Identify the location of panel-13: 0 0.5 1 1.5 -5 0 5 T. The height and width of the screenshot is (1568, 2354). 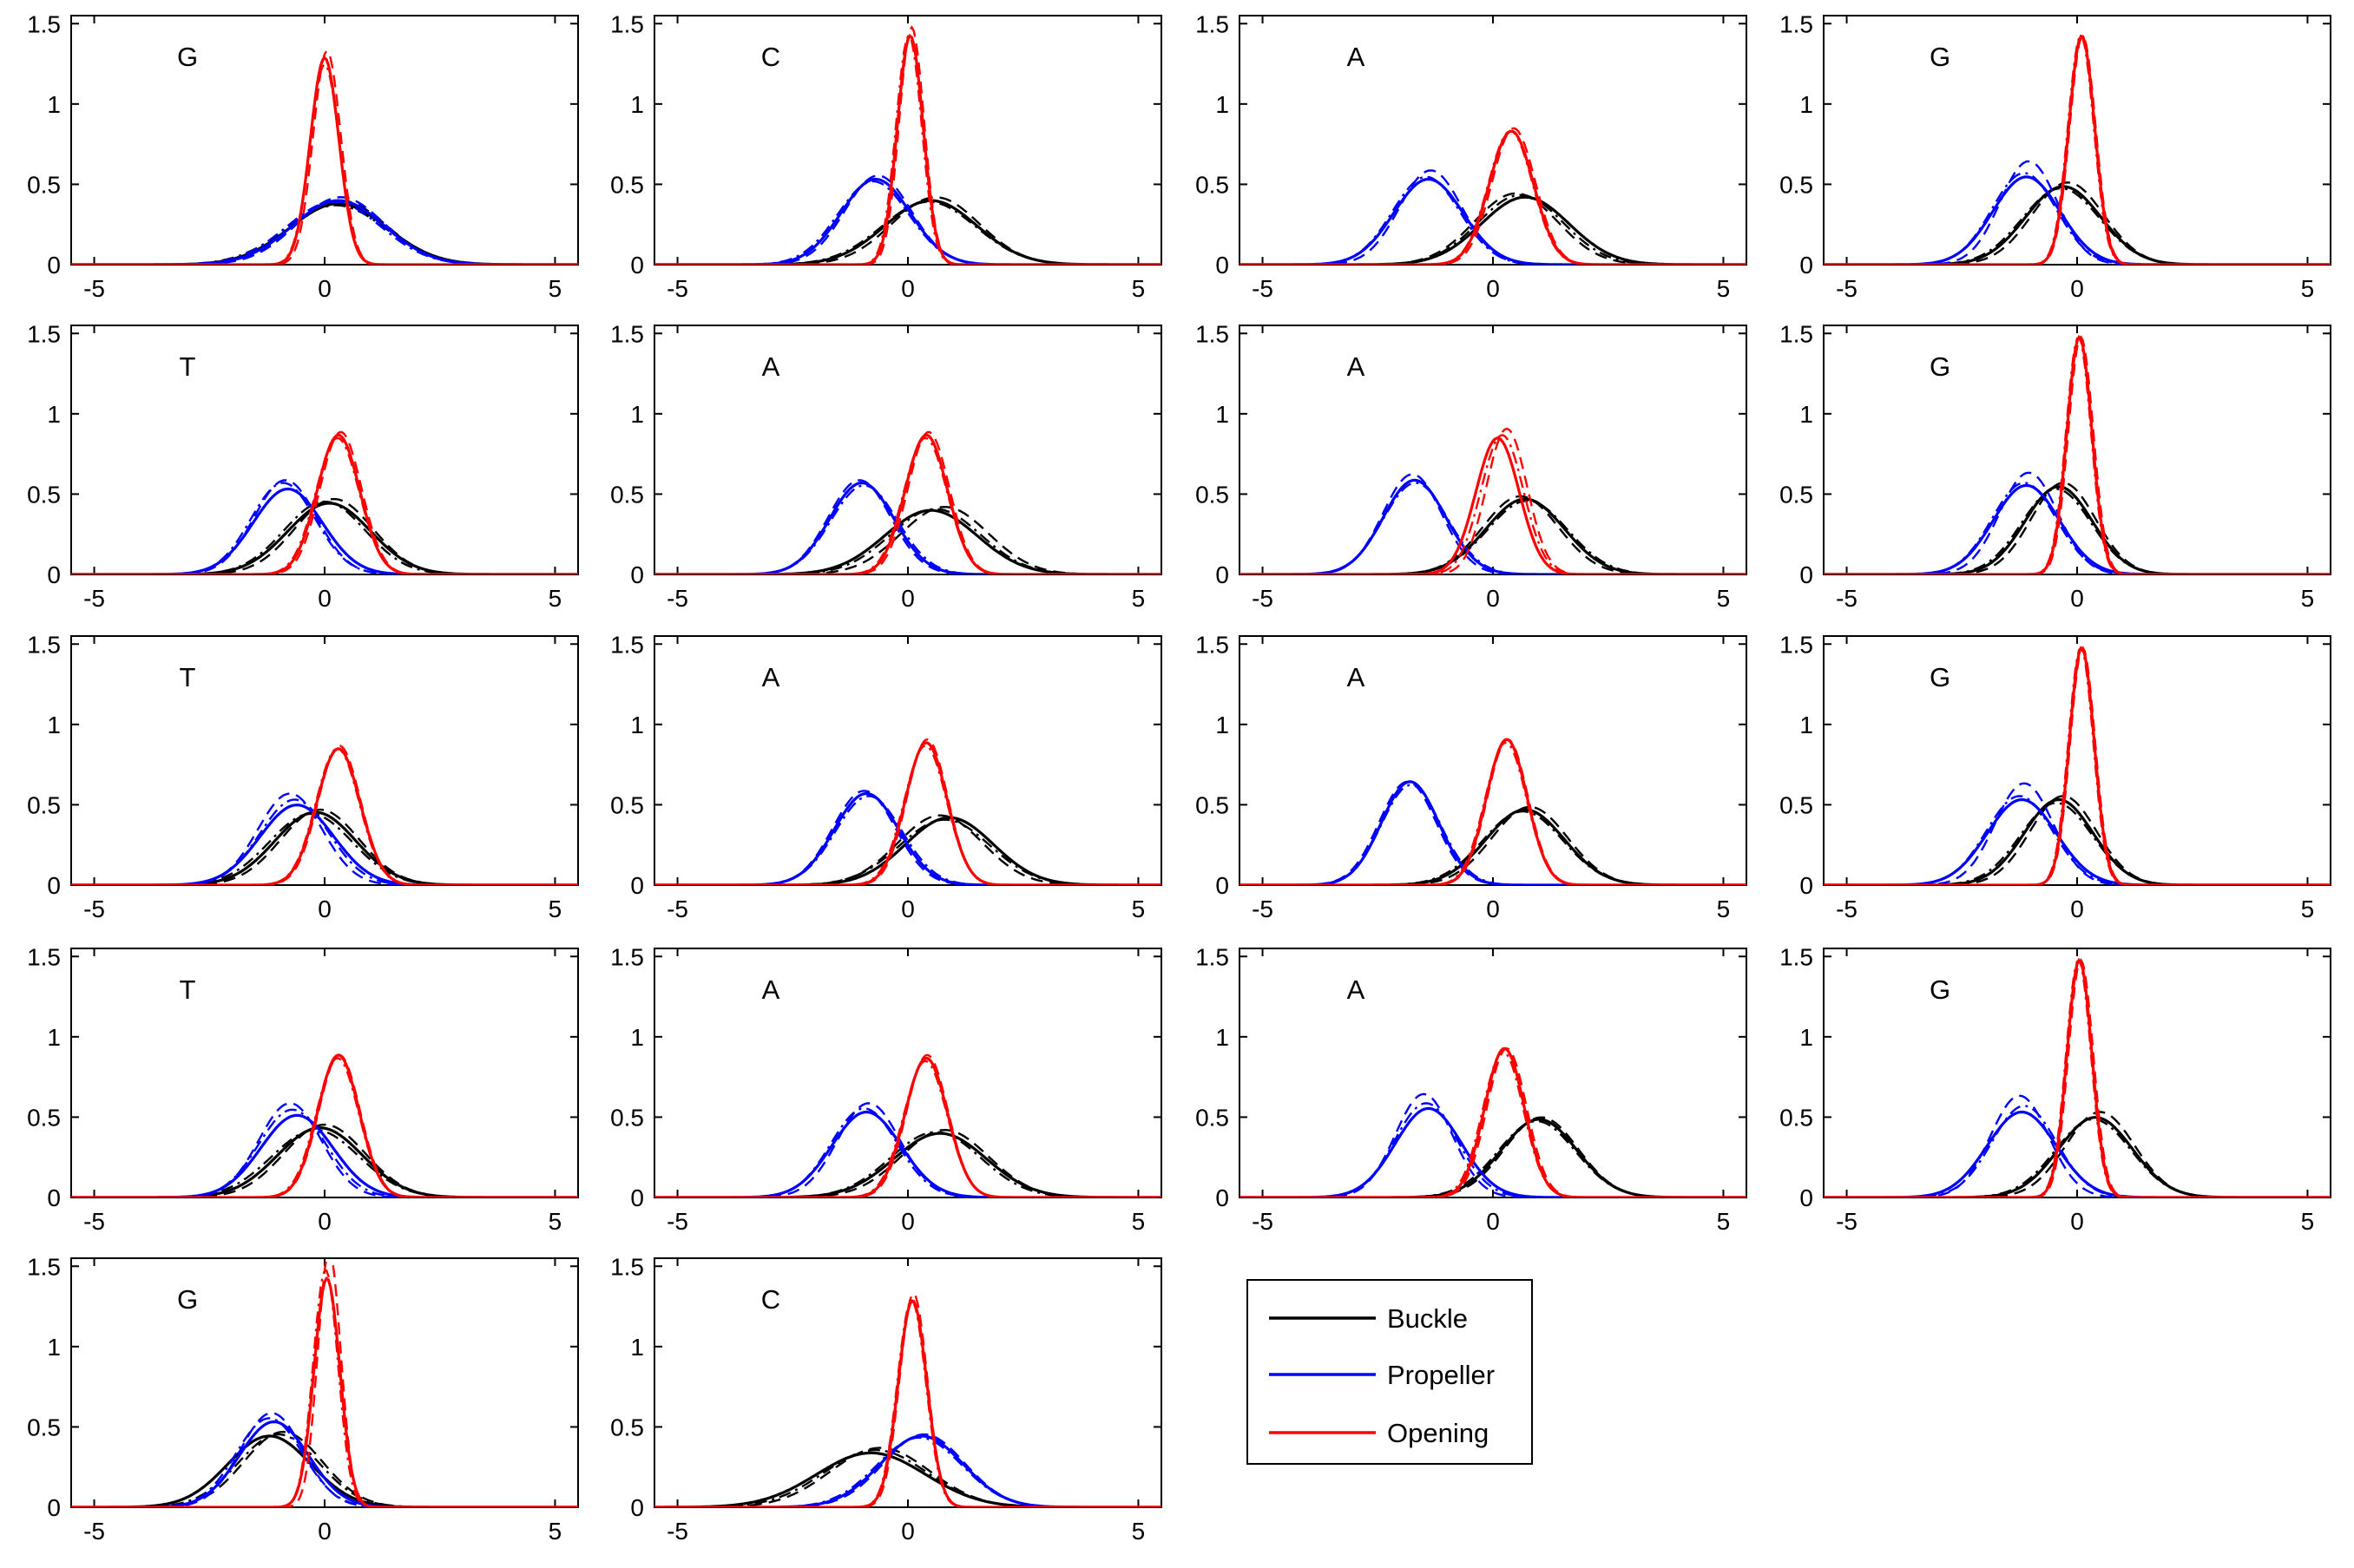
(303, 1089).